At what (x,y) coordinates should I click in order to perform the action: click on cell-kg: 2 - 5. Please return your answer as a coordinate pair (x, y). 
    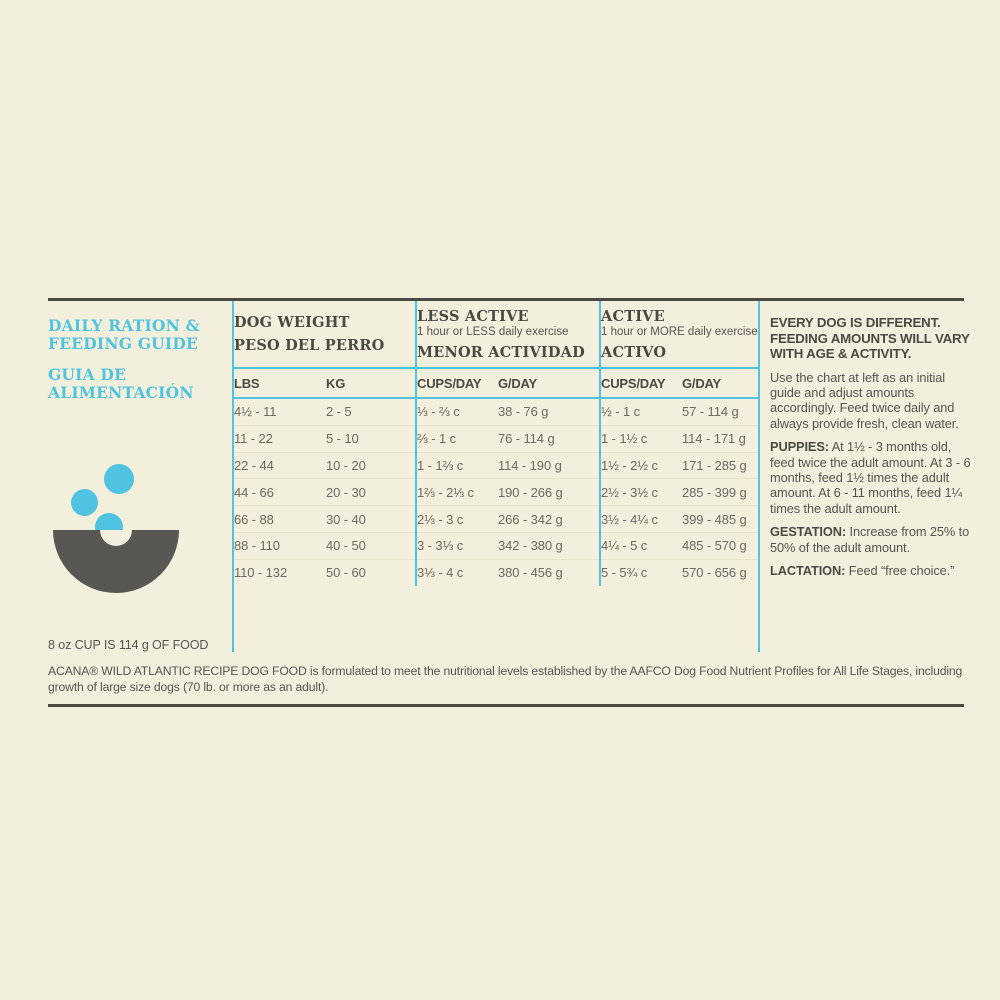
    Looking at the image, I should click on (371, 412).